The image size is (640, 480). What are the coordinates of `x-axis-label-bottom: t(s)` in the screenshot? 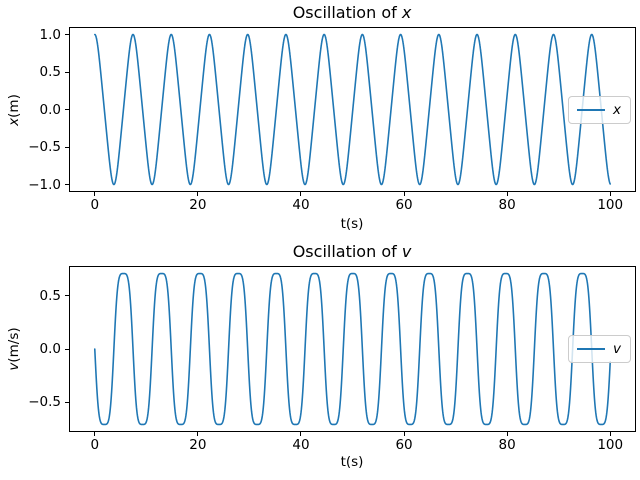 It's located at (352, 462).